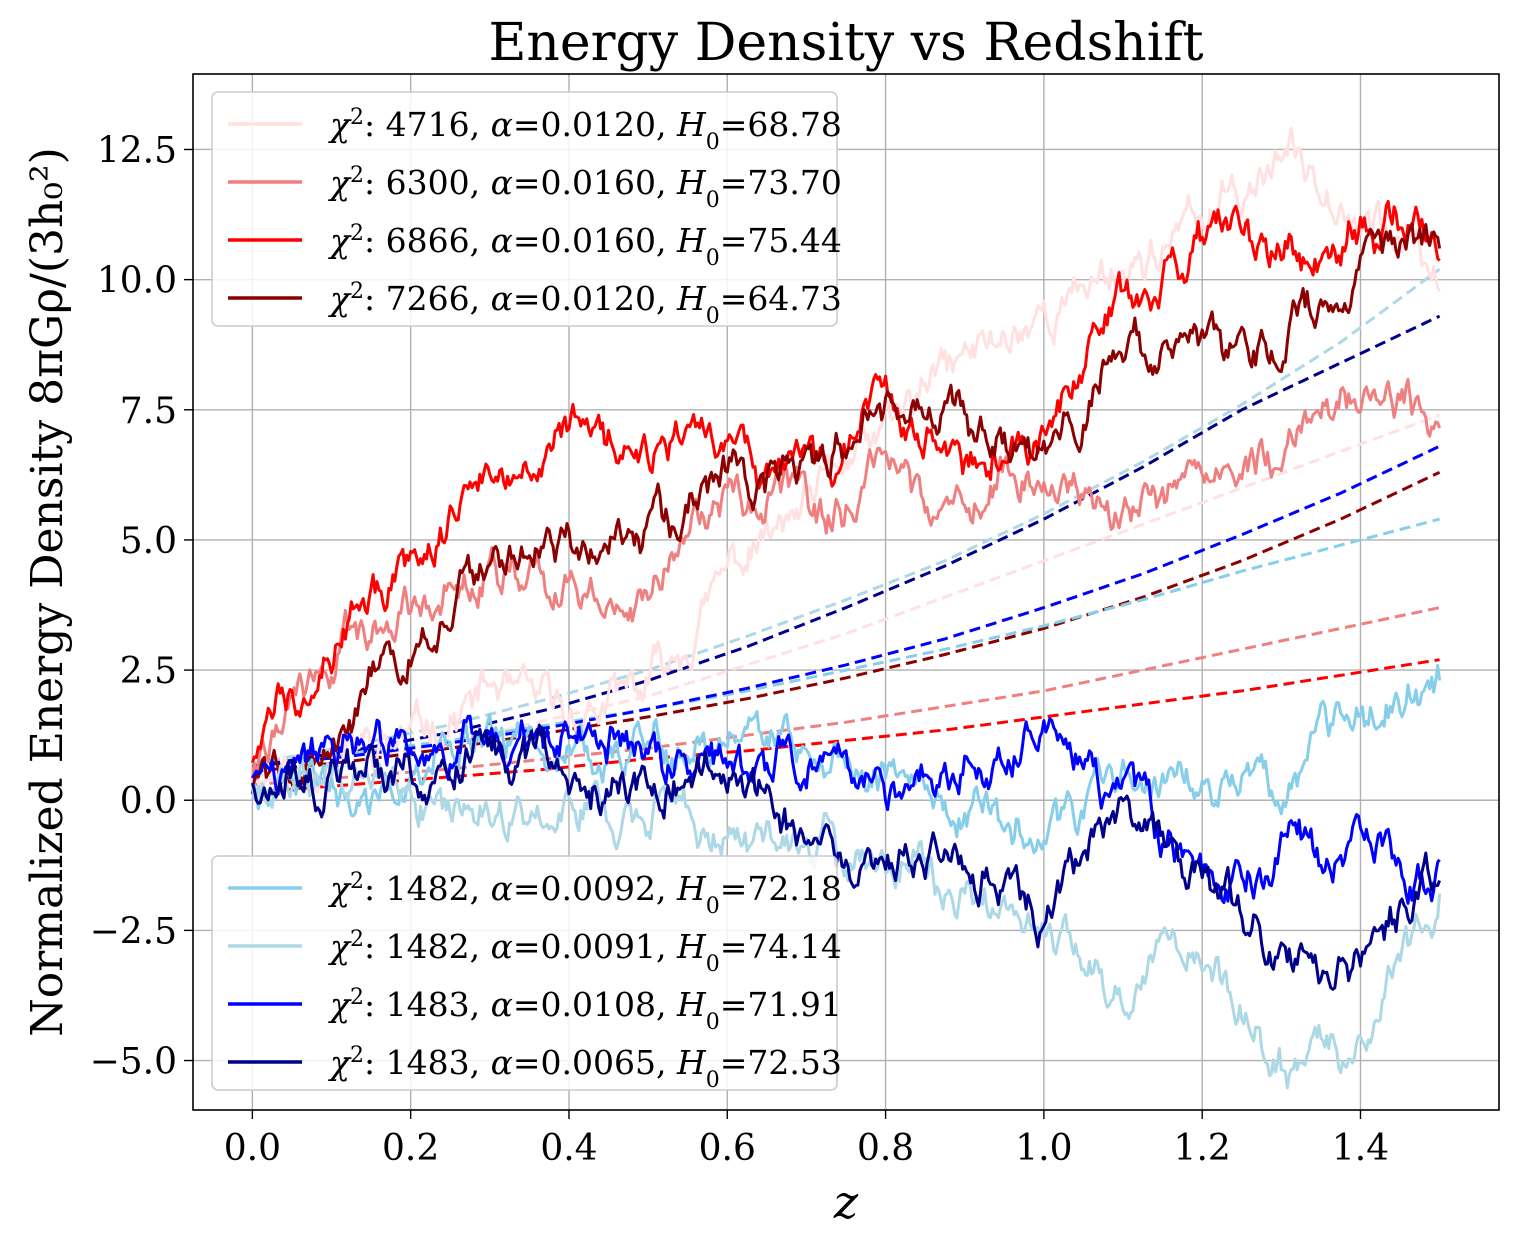 The image size is (1517, 1245). I want to click on legend-entry: χ2: 6300, α=0.0160, H0=73.70, so click(535, 188).